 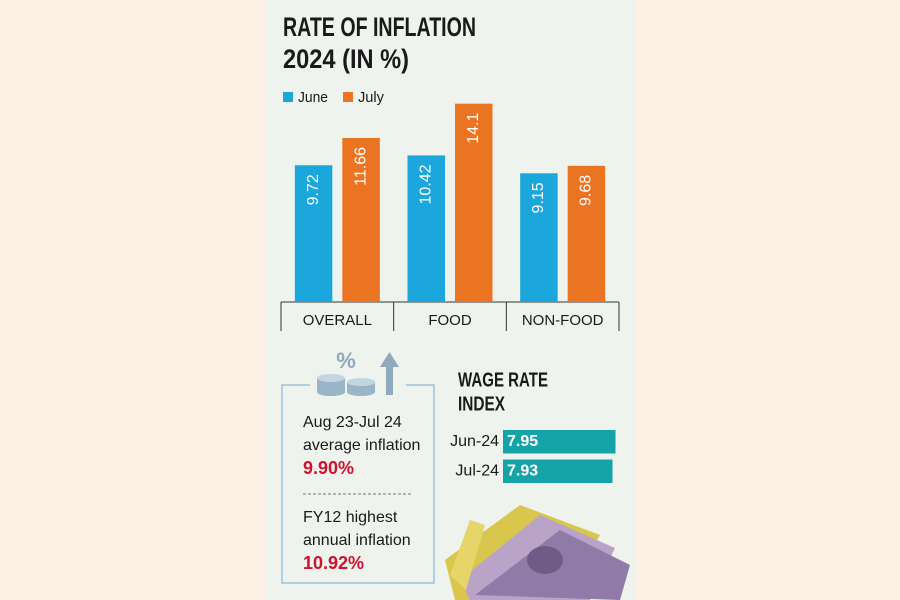 What do you see at coordinates (313, 189) in the screenshot?
I see `value-label: 9.72` at bounding box center [313, 189].